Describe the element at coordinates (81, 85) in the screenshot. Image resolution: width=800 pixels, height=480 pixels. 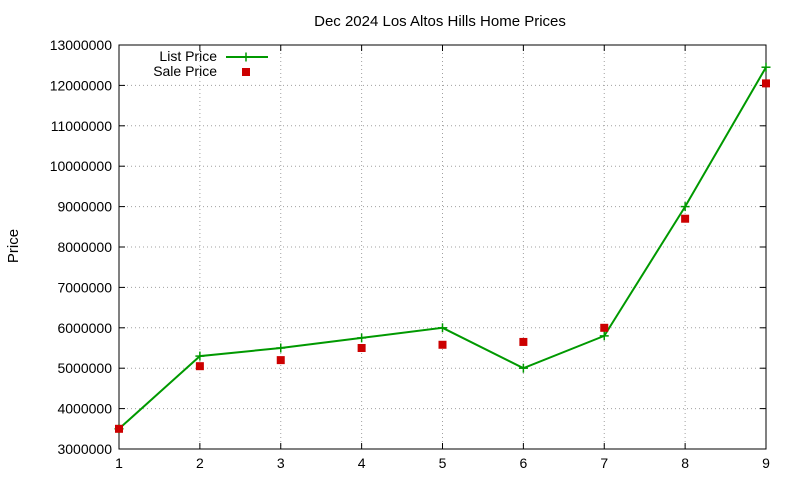
I see `y-tick-label: 12000000` at that location.